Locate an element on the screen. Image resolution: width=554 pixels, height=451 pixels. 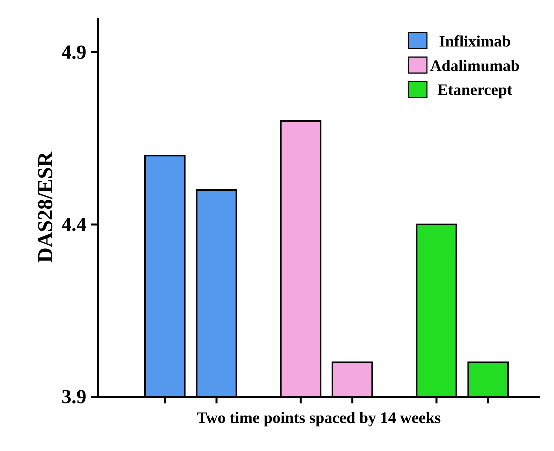
y-axis-title: DAS28/ESR is located at coordinates (45, 207).